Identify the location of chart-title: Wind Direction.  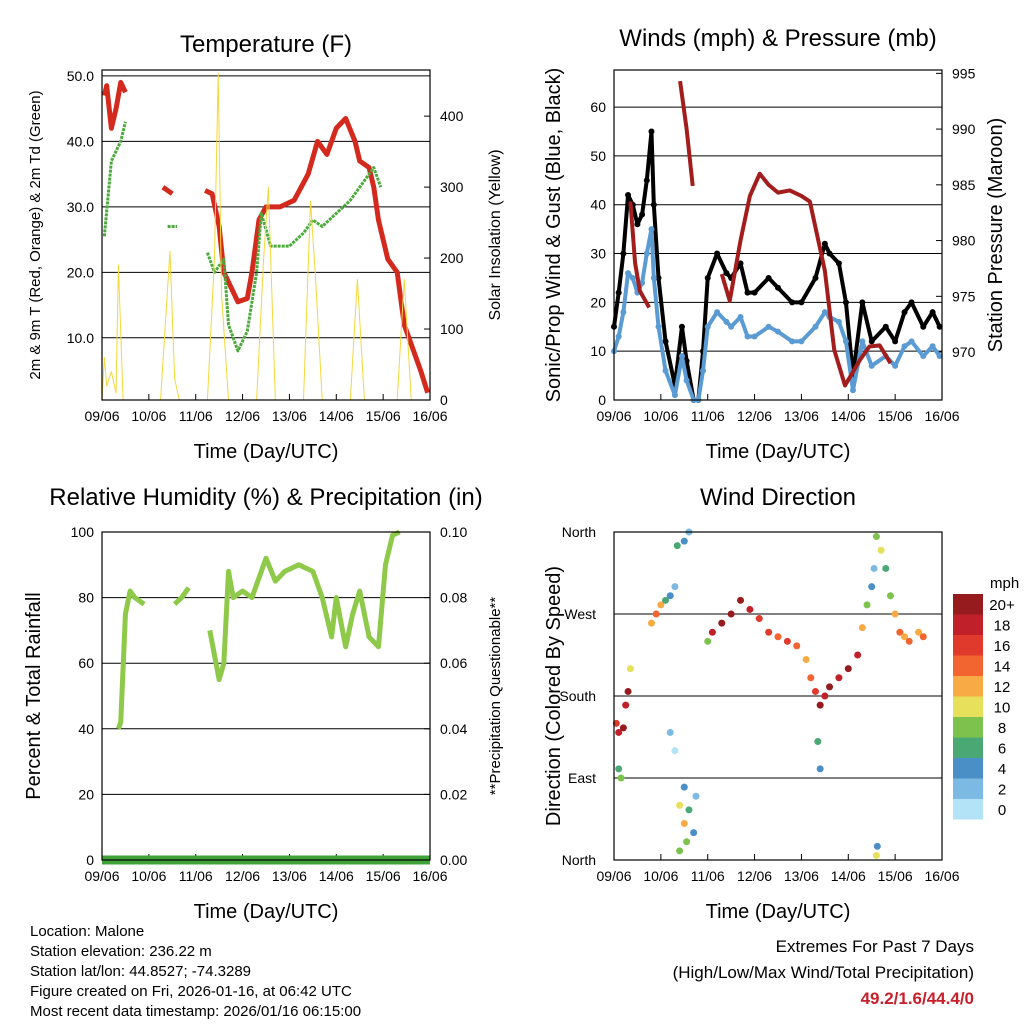
(778, 497).